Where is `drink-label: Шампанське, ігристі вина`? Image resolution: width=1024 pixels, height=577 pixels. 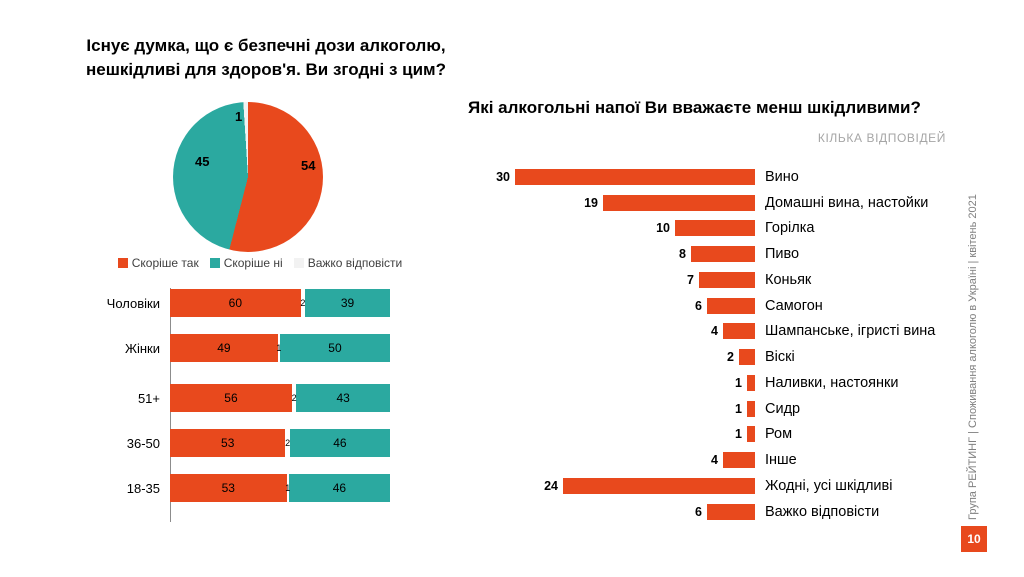 drink-label: Шампанське, ігристі вина is located at coordinates (850, 331).